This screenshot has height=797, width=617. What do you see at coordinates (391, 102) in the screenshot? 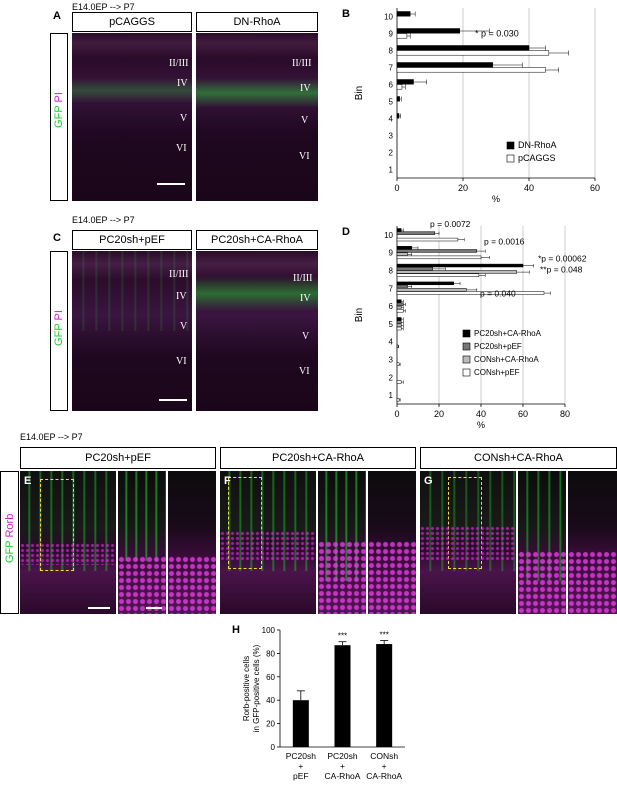
I see `y-tick-label: 5` at bounding box center [391, 102].